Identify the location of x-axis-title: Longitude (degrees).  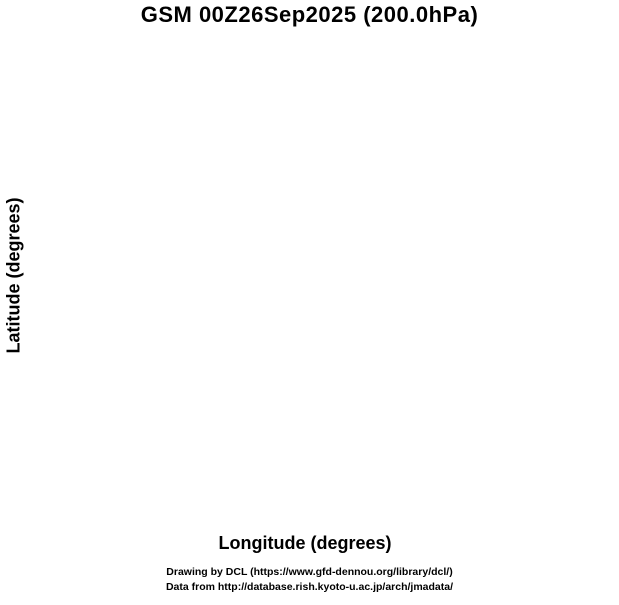
(305, 543).